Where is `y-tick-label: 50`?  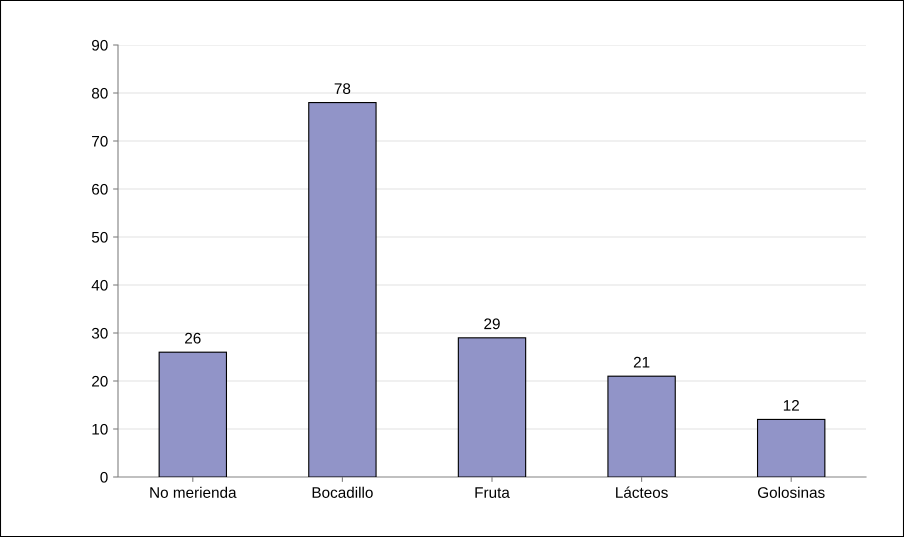
y-tick-label: 50 is located at coordinates (100, 237).